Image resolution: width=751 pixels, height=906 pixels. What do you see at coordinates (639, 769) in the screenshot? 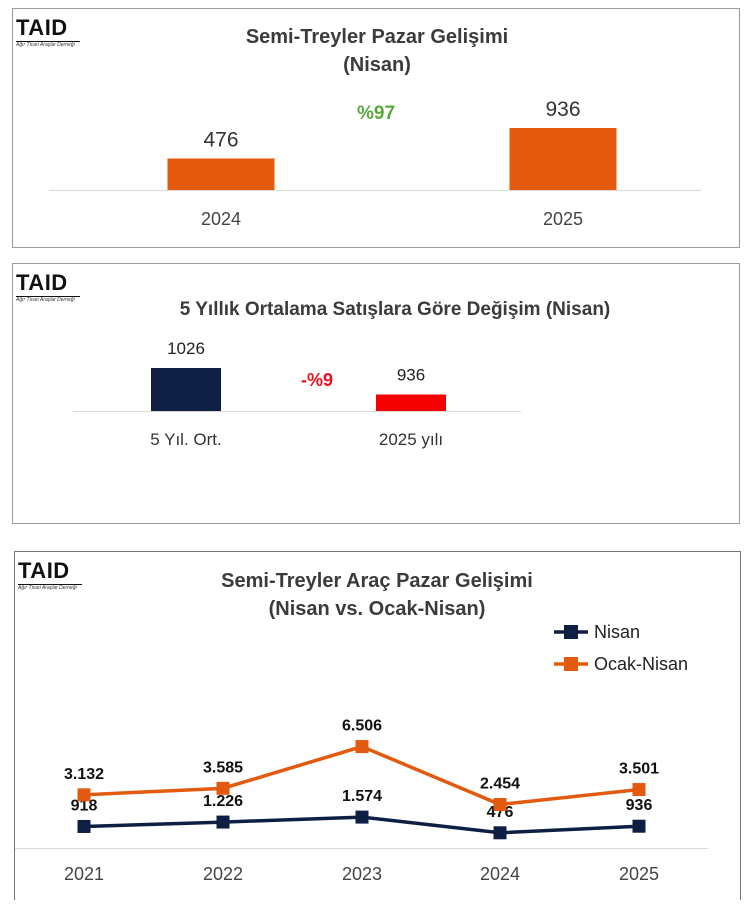
I see `data-label: 3.501` at bounding box center [639, 769].